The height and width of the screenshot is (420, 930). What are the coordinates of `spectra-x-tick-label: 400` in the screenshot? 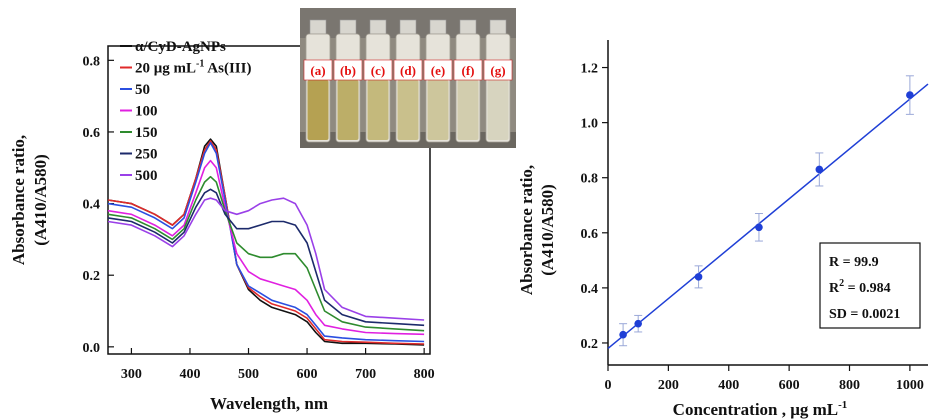 It's located at (189, 374).